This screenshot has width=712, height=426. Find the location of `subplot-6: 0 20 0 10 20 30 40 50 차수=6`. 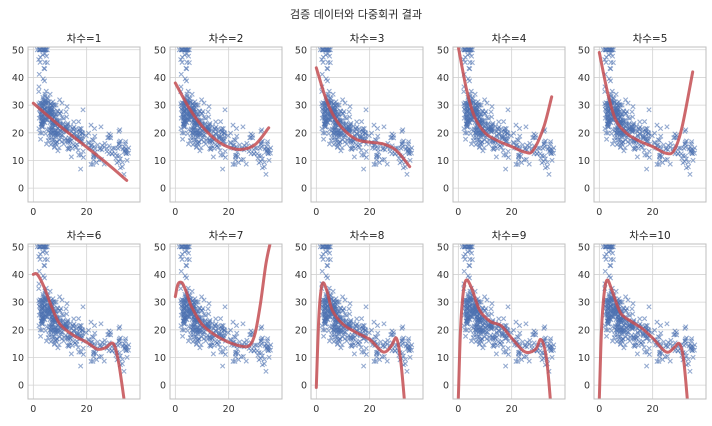

subplot-6: 0 20 0 10 20 30 40 50 차수=6 is located at coordinates (76, 322).